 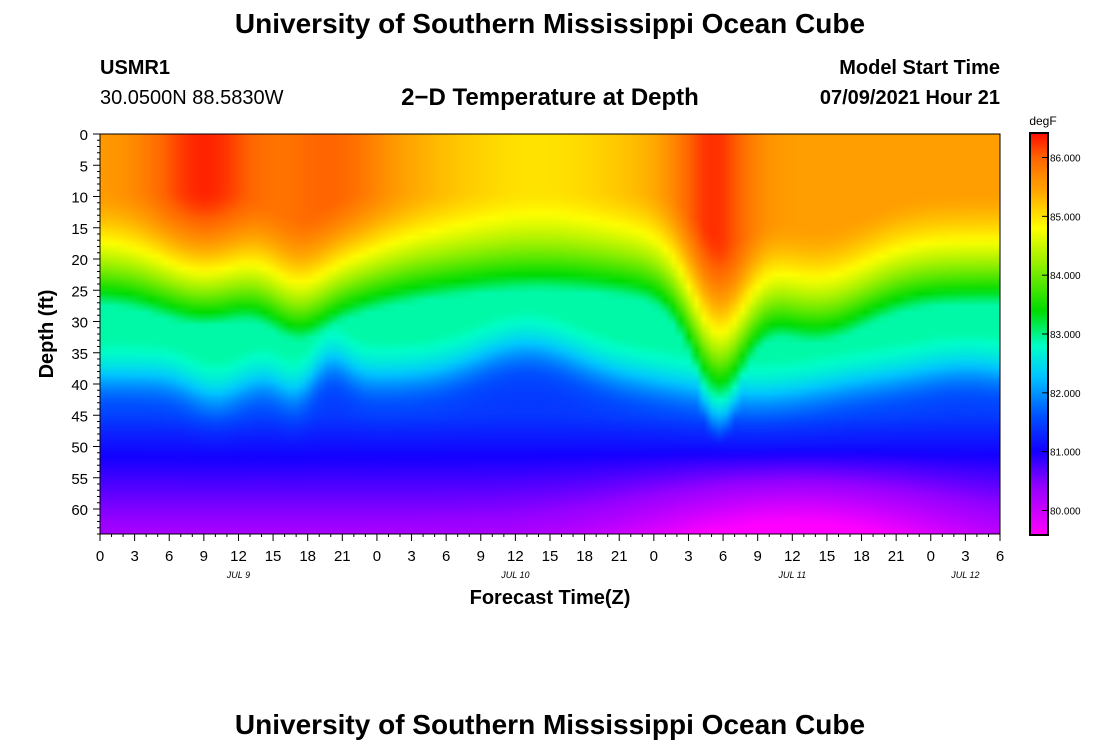 What do you see at coordinates (84, 166) in the screenshot?
I see `y-tick-label: 5` at bounding box center [84, 166].